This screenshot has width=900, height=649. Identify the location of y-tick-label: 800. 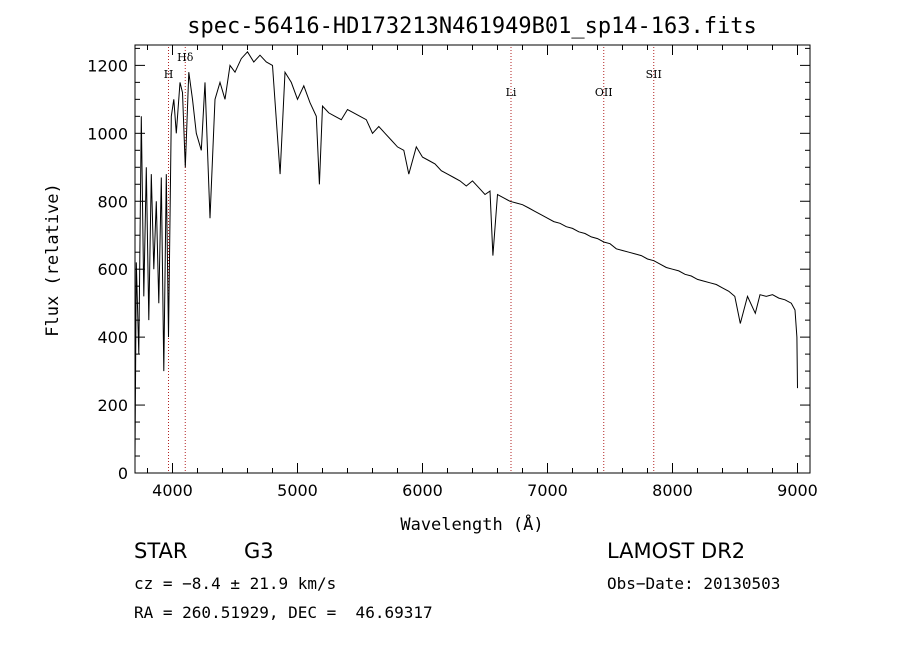
(112, 201).